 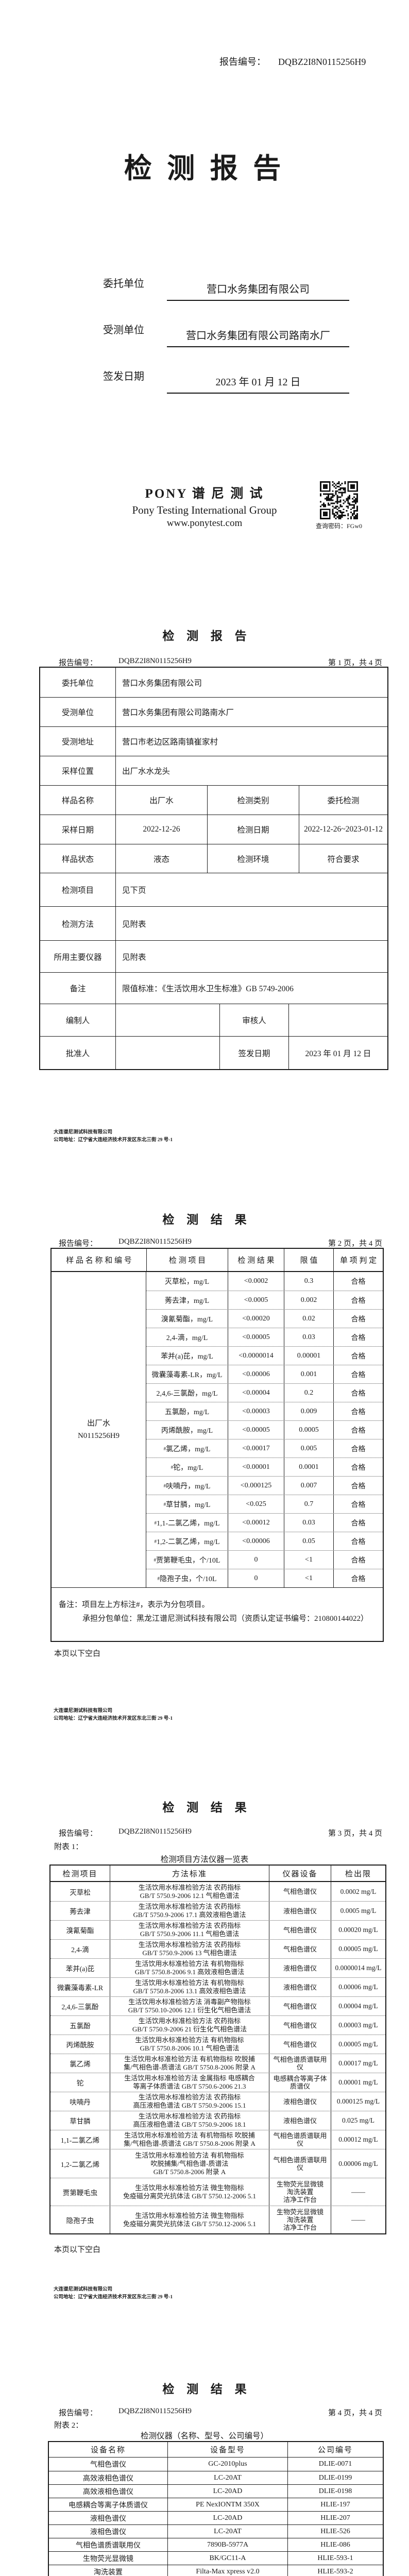 I want to click on column-header: 单 项 判 定, so click(x=358, y=1260).